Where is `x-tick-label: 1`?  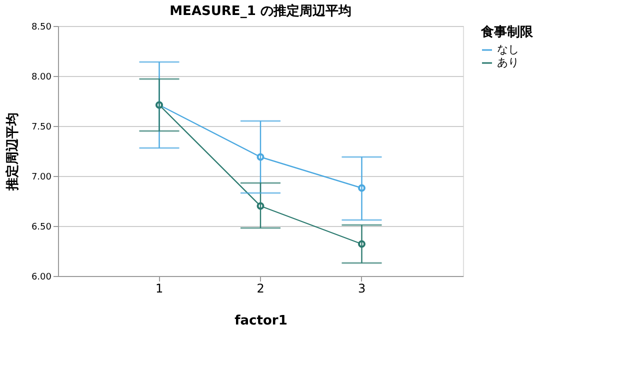
x-tick-label: 1 is located at coordinates (159, 289).